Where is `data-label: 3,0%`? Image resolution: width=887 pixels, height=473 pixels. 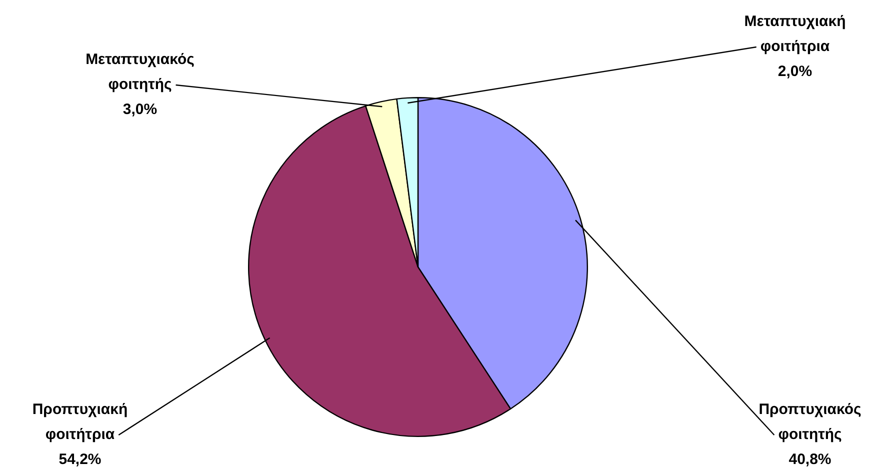 data-label: 3,0% is located at coordinates (140, 109).